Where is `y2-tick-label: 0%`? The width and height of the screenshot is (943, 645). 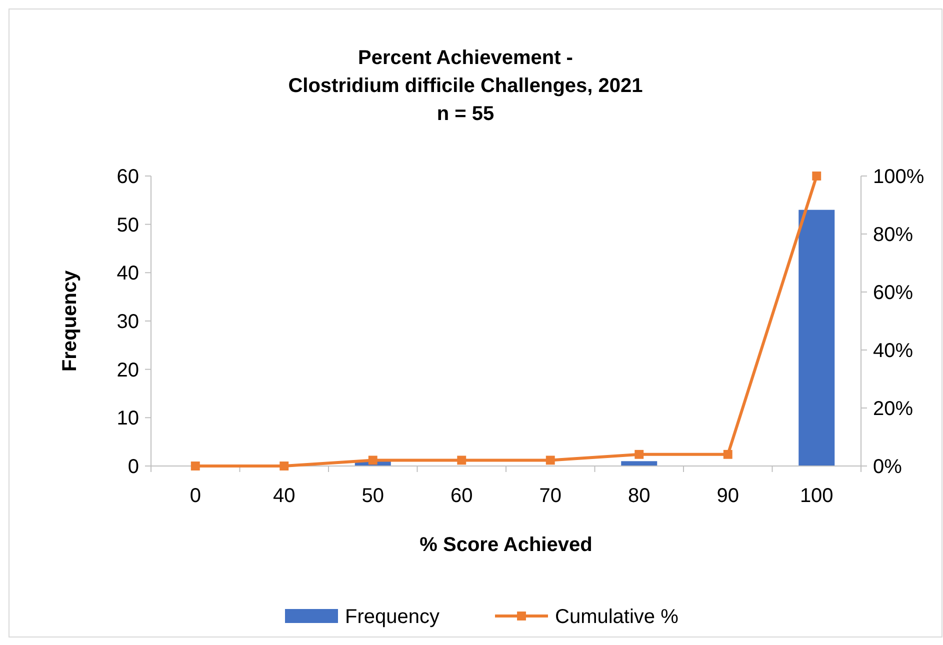
y2-tick-label: 0% is located at coordinates (887, 467).